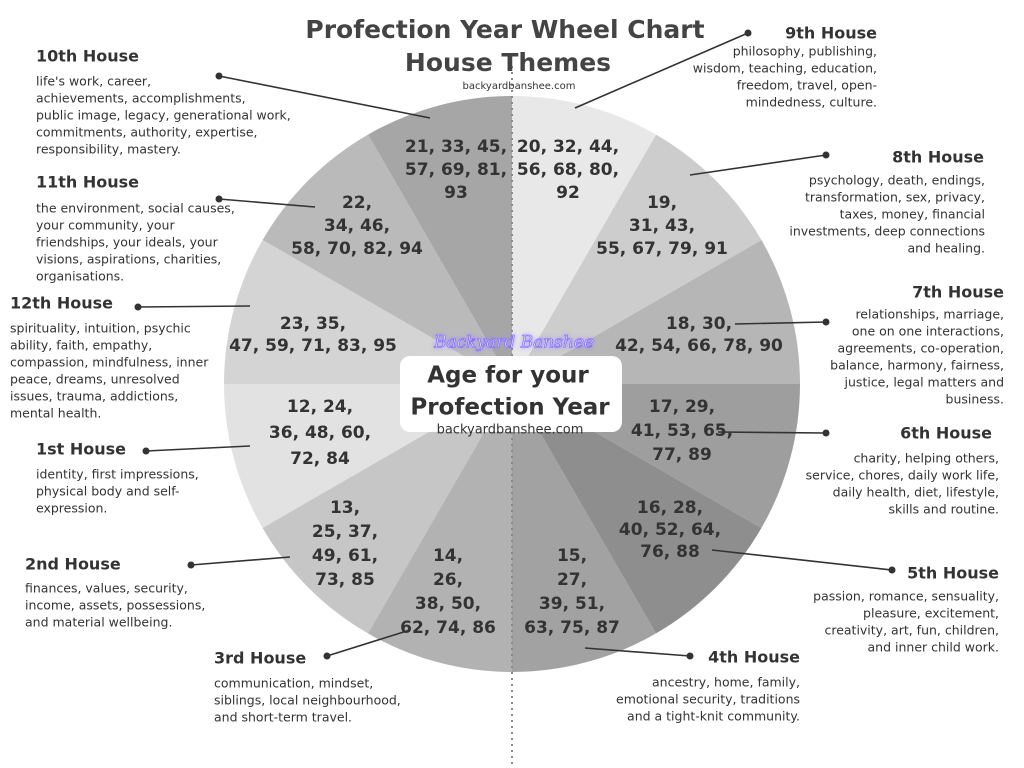  What do you see at coordinates (320, 459) in the screenshot?
I see `house-ages: 72, 84` at bounding box center [320, 459].